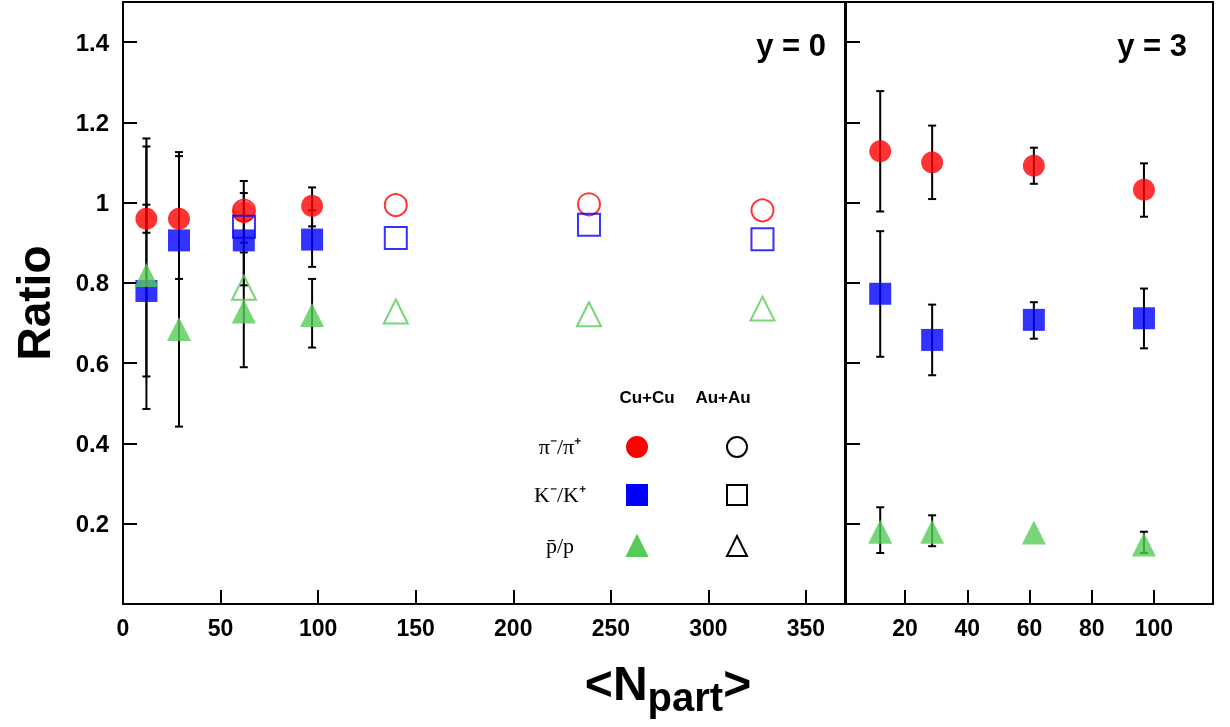 The height and width of the screenshot is (727, 1230). What do you see at coordinates (1029, 627) in the screenshot?
I see `x-tick-label: 60` at bounding box center [1029, 627].